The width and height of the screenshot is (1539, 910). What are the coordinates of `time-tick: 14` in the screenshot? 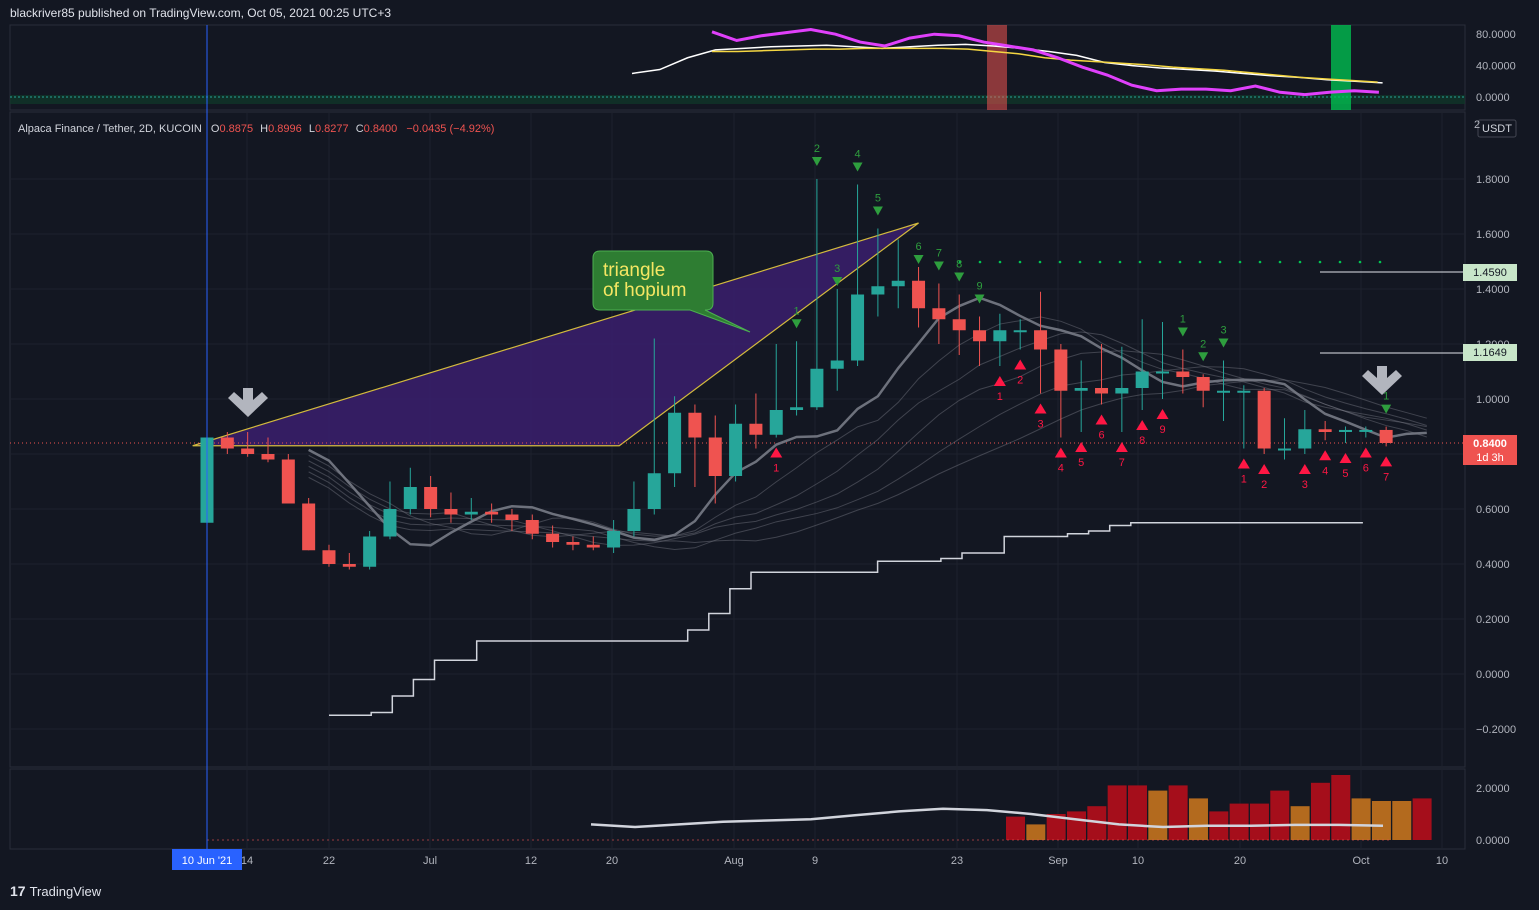 It's located at (247, 861).